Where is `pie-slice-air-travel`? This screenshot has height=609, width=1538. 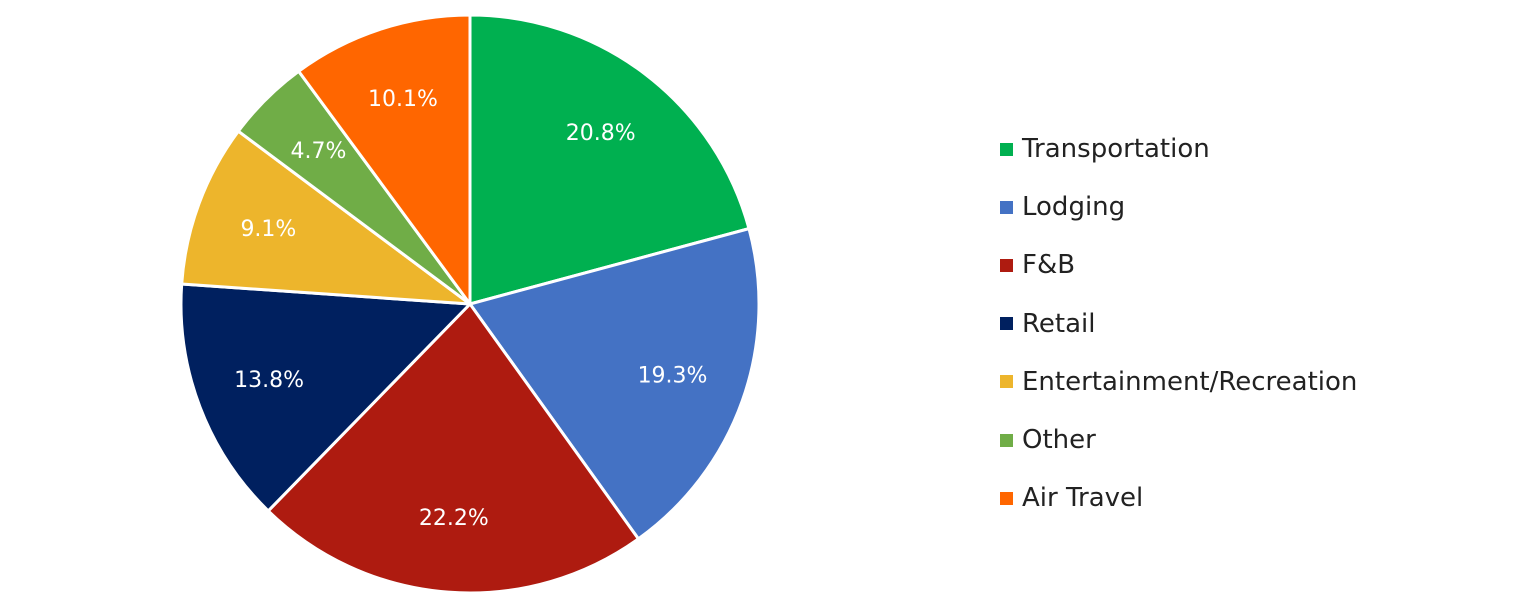 pie-slice-air-travel is located at coordinates (384, 159).